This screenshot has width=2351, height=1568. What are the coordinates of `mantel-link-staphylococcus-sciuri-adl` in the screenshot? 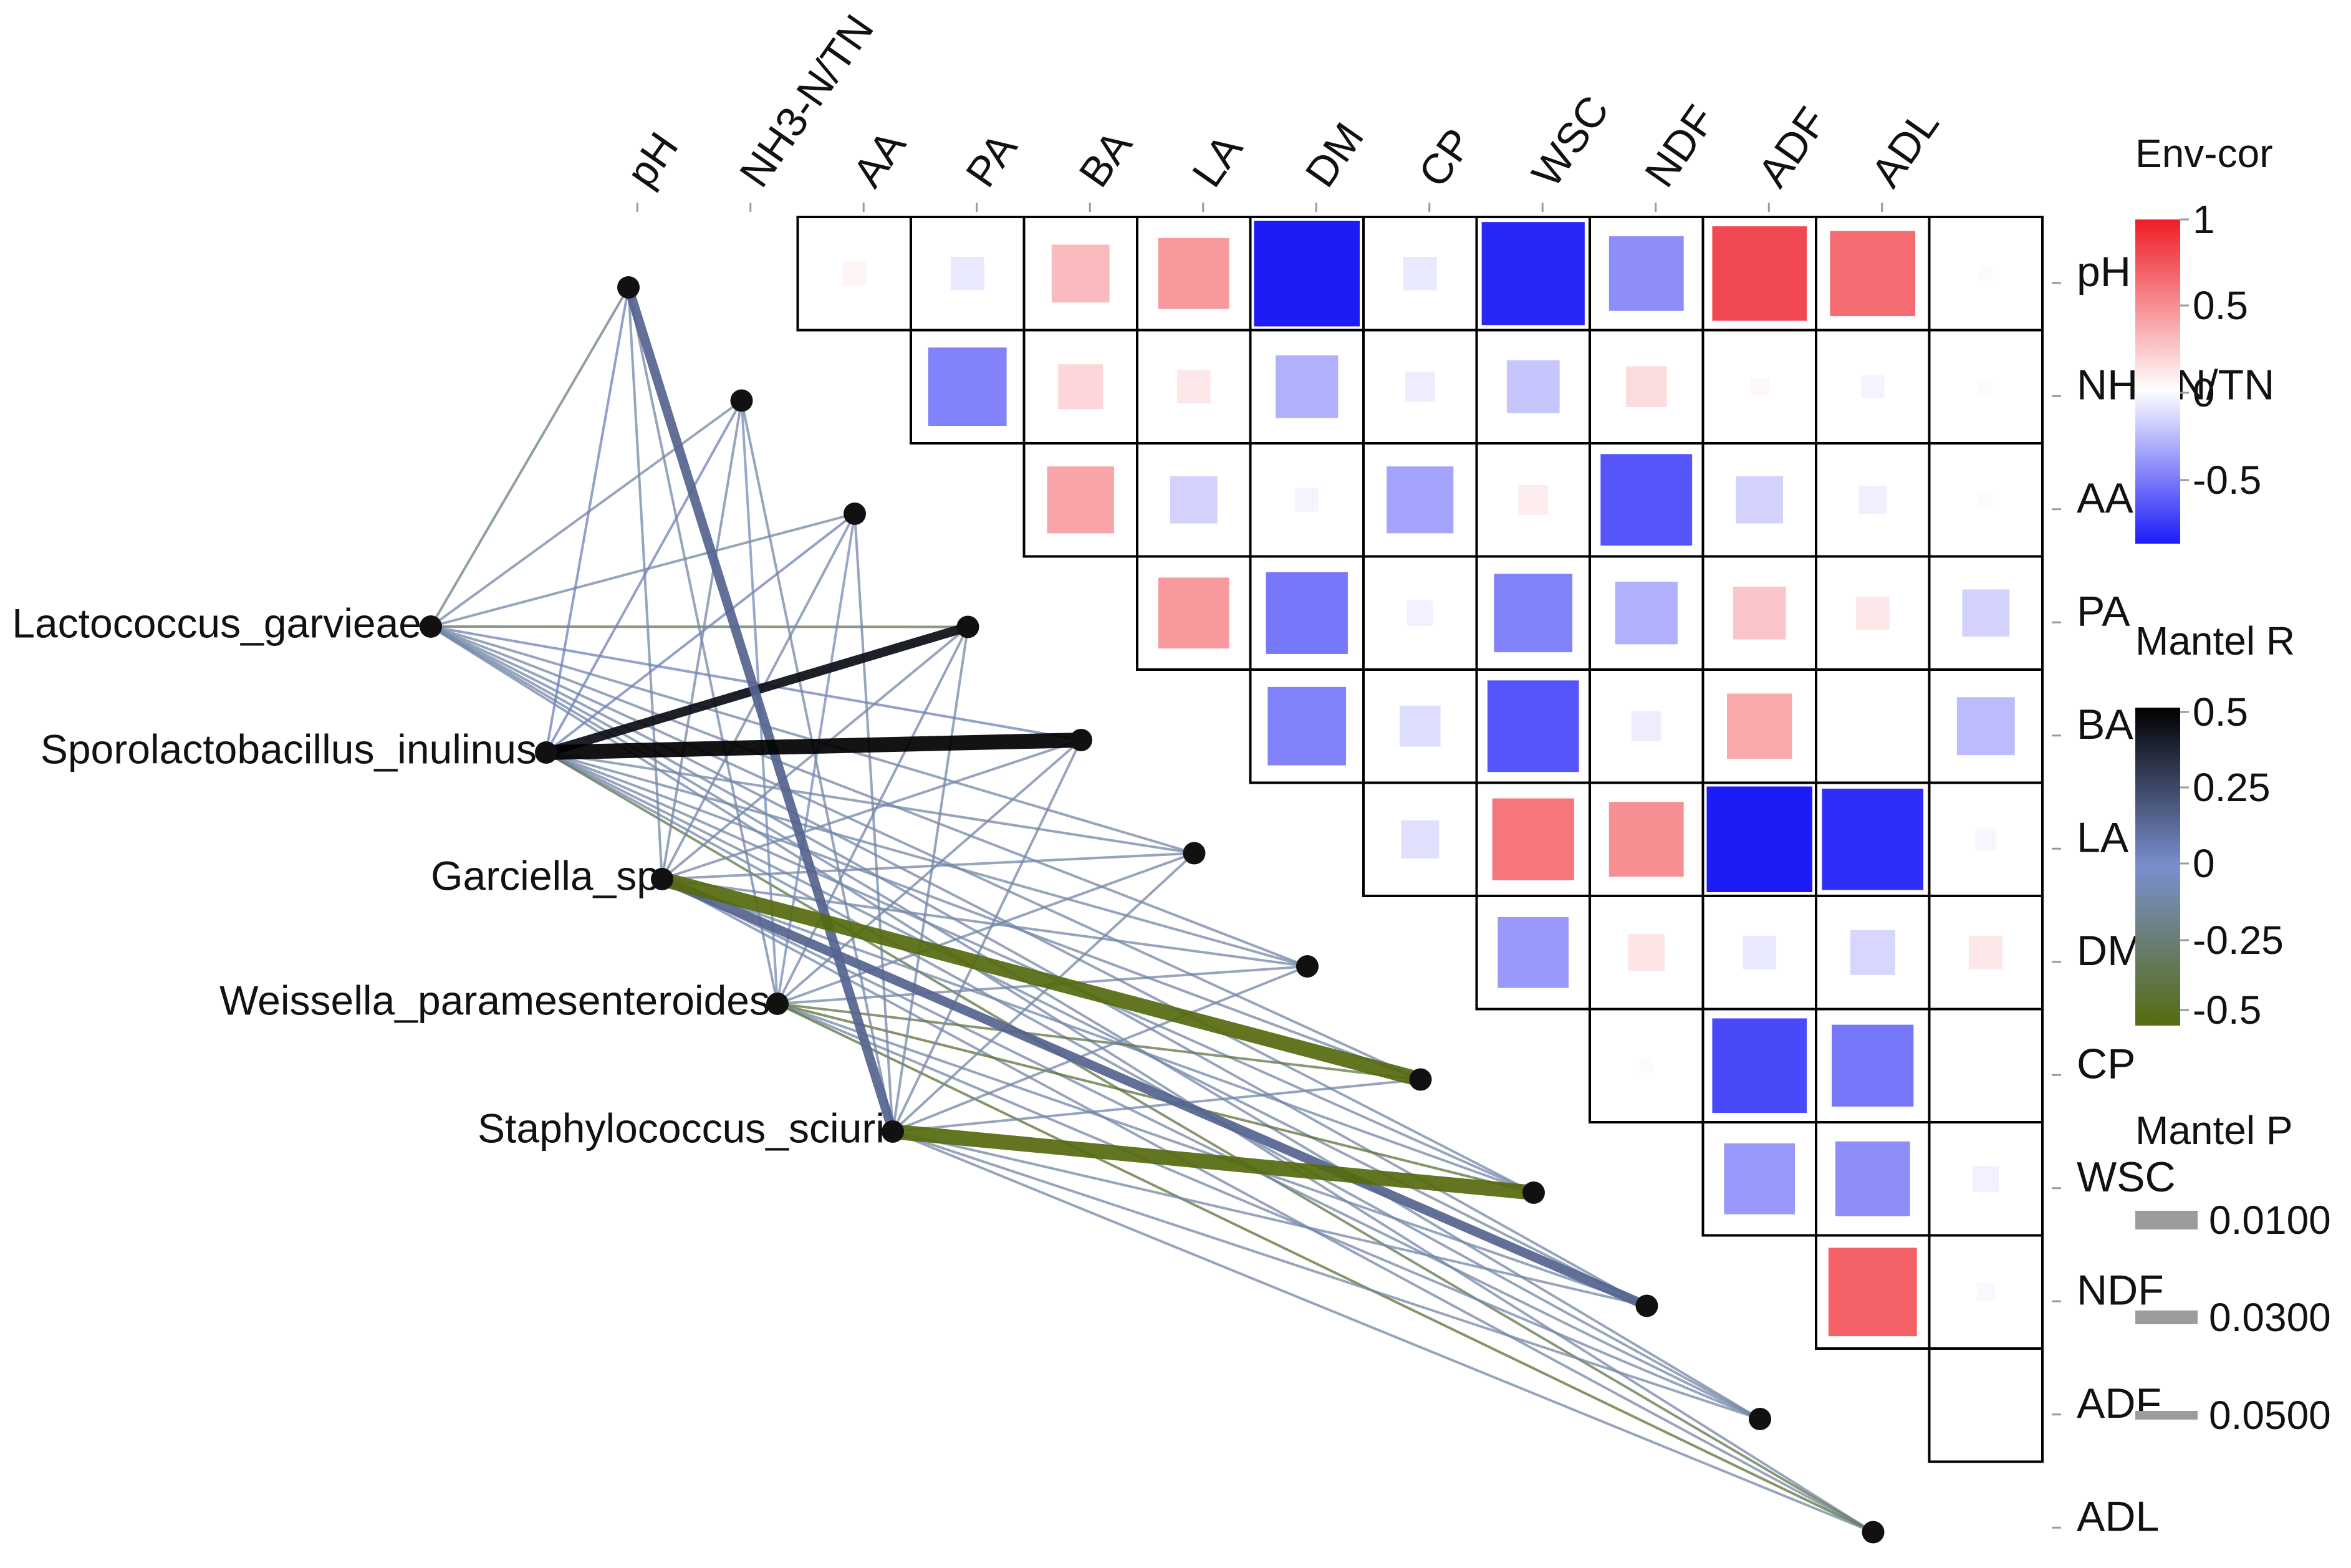 It's located at (1383, 1332).